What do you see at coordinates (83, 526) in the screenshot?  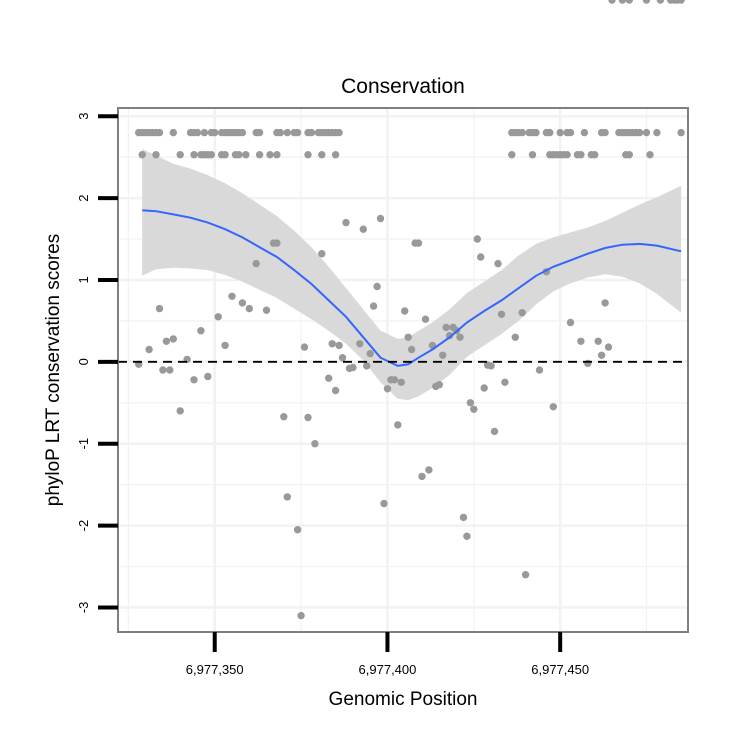 I see `y-tick-label: -2` at bounding box center [83, 526].